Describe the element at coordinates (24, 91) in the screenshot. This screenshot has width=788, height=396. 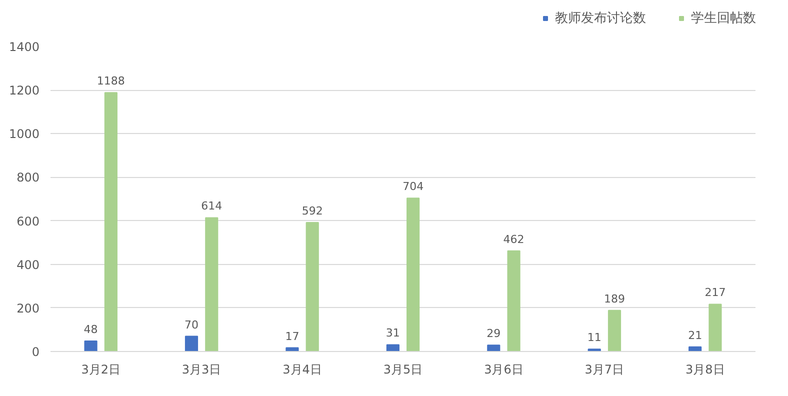
I see `y-tick-label: 1200` at that location.